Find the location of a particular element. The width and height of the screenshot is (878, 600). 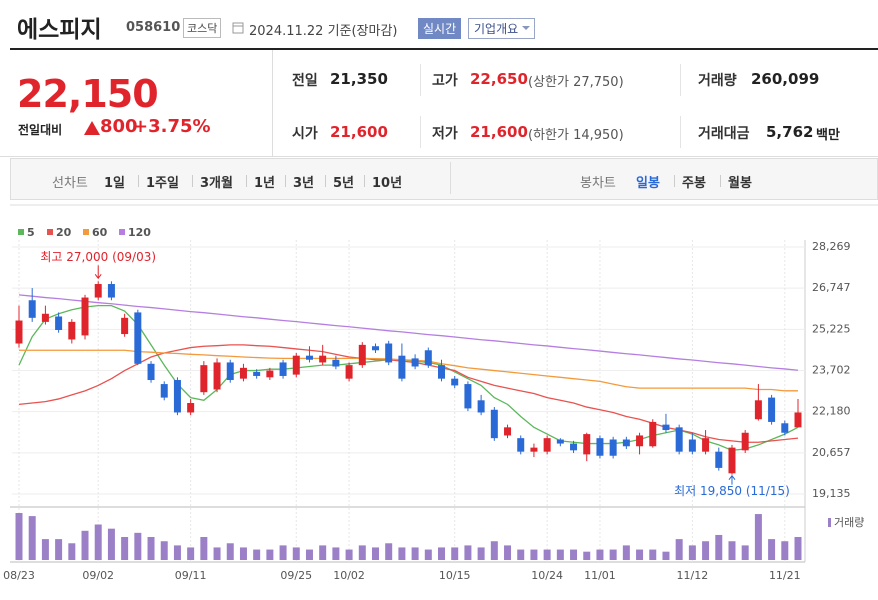

cell-label: 시가 is located at coordinates (305, 134).